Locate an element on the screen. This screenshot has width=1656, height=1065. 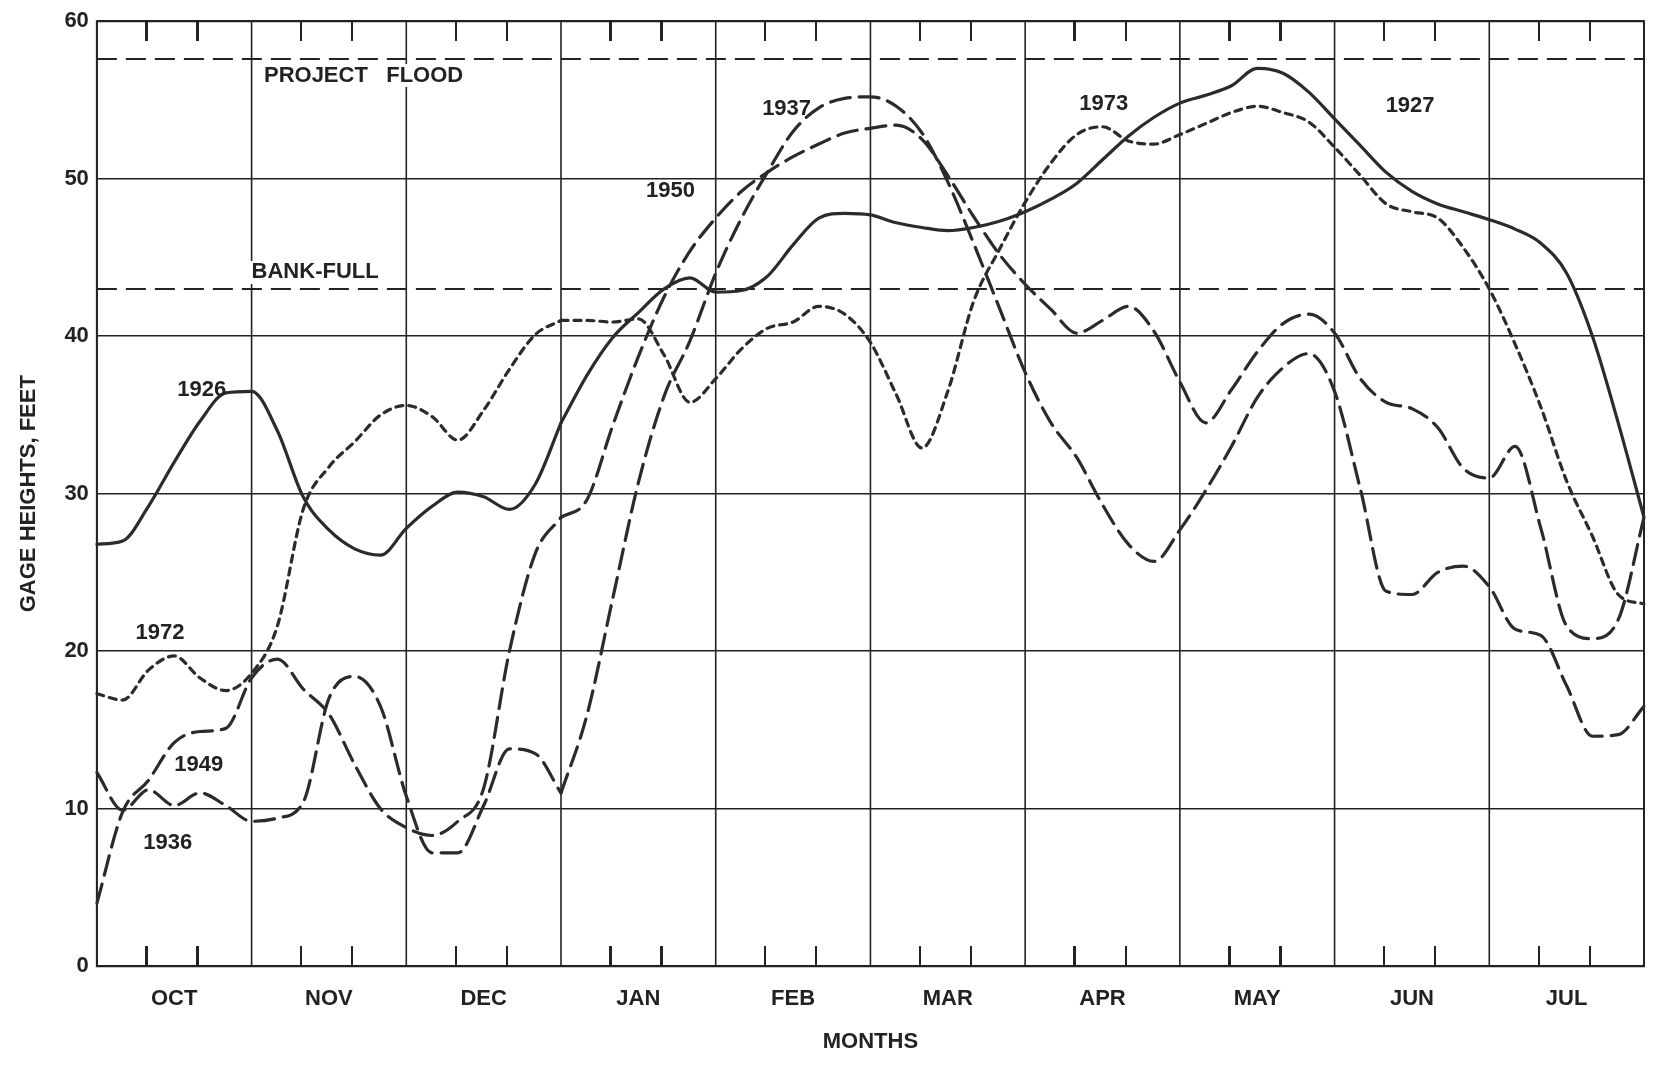
y-tick-label: 20 is located at coordinates (76, 650).